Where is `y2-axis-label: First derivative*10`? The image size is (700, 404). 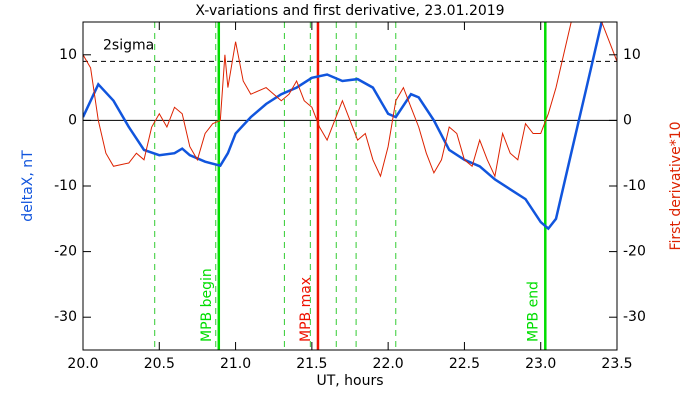 y2-axis-label: First derivative*10 is located at coordinates (676, 185).